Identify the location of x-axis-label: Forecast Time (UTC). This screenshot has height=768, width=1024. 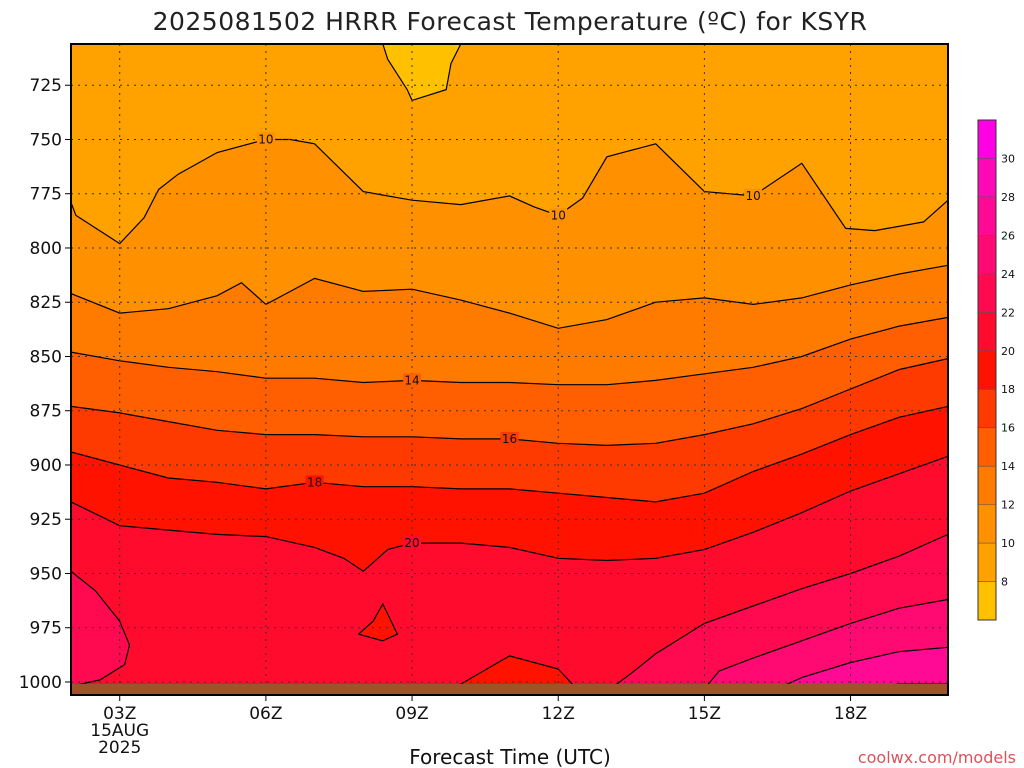
(510, 756).